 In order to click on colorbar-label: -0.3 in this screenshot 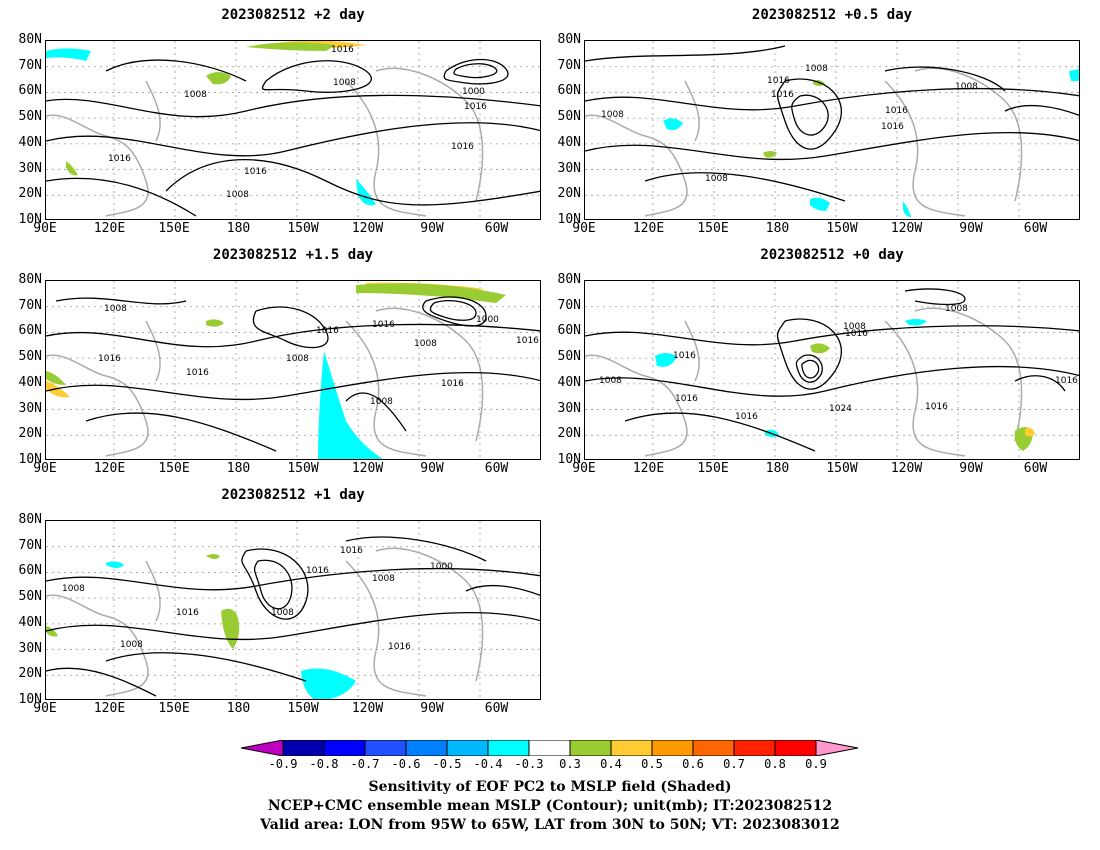, I will do `click(529, 764)`.